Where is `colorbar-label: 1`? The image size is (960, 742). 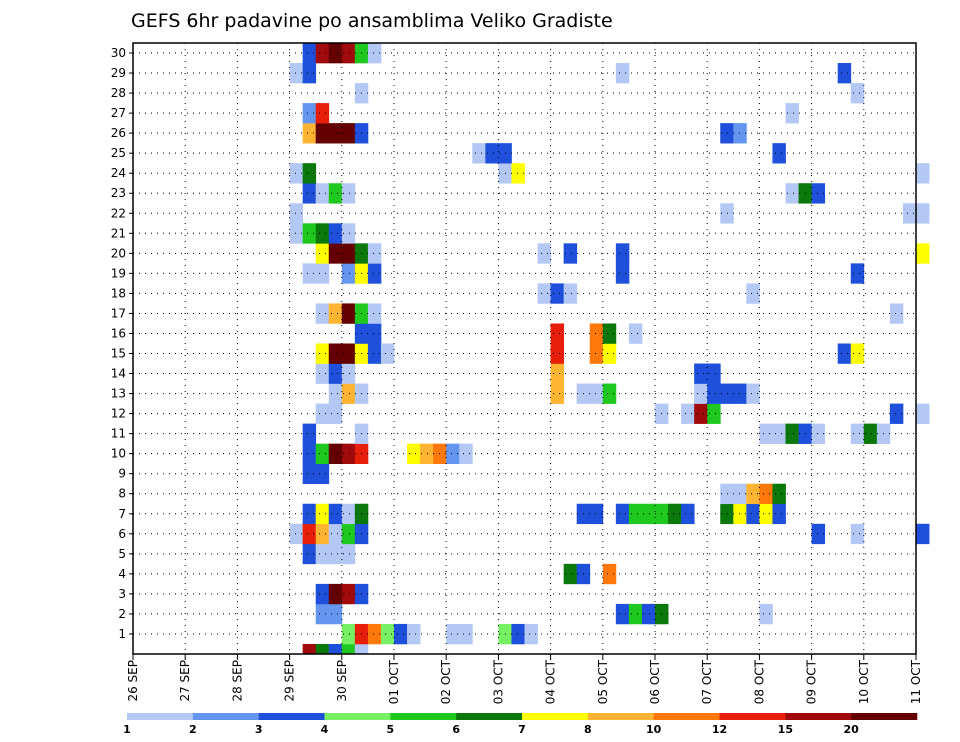
colorbar-label: 1 is located at coordinates (127, 729).